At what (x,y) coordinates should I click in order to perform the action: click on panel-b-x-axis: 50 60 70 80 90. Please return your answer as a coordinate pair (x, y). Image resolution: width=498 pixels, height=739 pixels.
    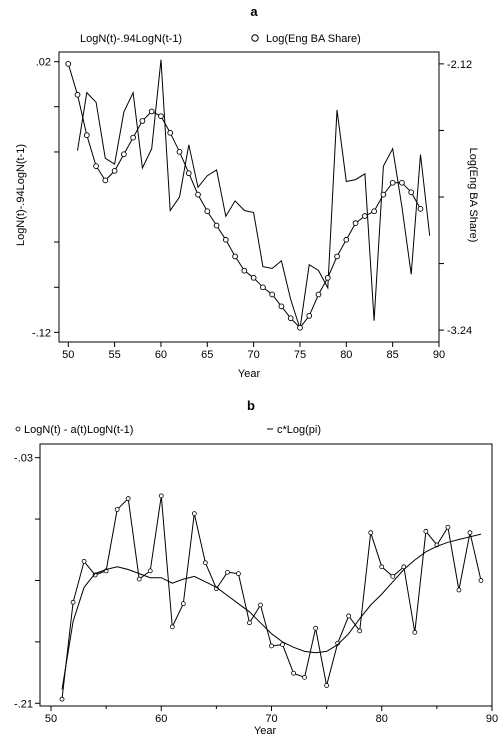
    Looking at the image, I should click on (271, 715).